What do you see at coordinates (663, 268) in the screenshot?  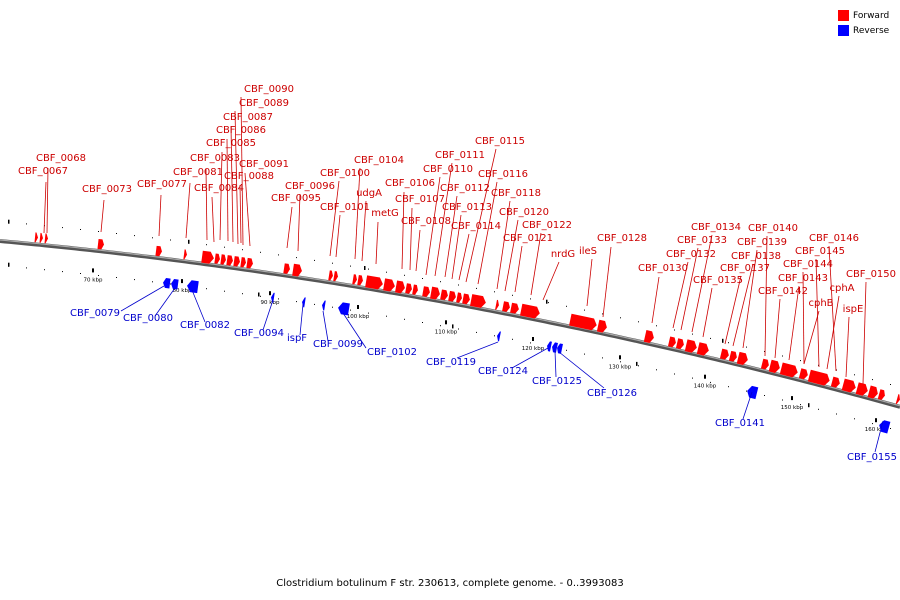 I see `forward-gene-label: CBF_0130` at bounding box center [663, 268].